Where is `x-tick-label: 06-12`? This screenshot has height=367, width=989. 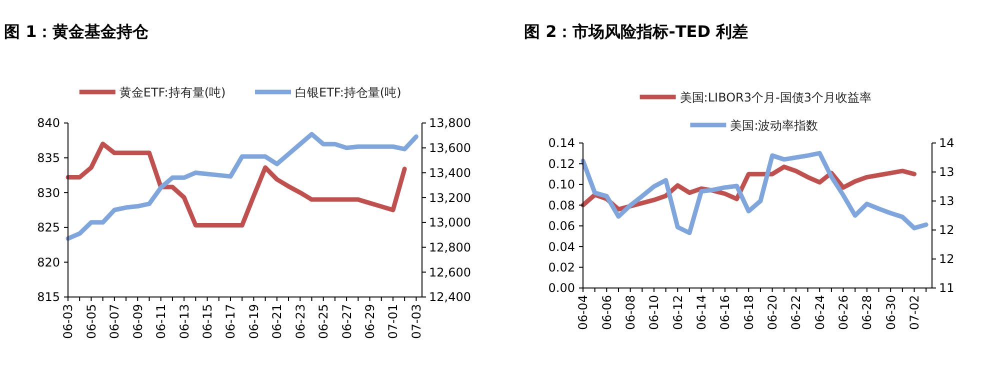 x-tick-label: 06-12 is located at coordinates (677, 312).